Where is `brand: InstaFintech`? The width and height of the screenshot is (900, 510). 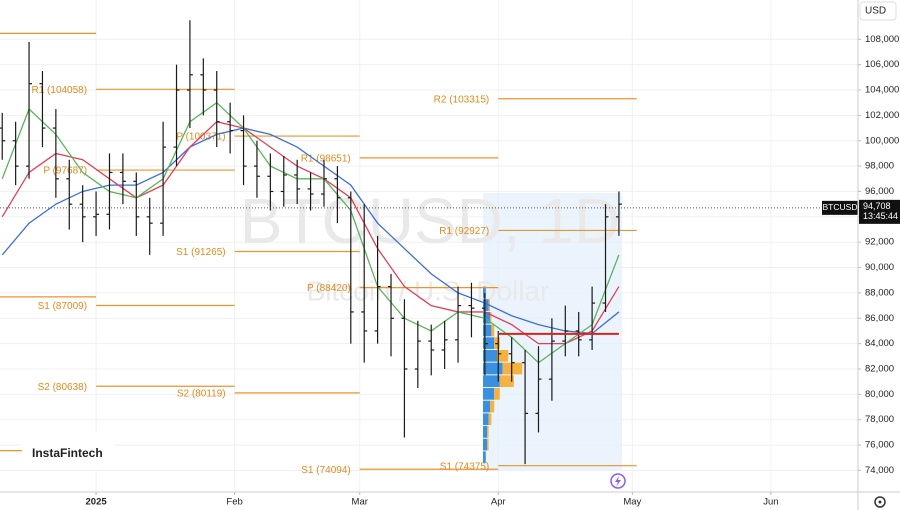 brand: InstaFintech is located at coordinates (67, 453).